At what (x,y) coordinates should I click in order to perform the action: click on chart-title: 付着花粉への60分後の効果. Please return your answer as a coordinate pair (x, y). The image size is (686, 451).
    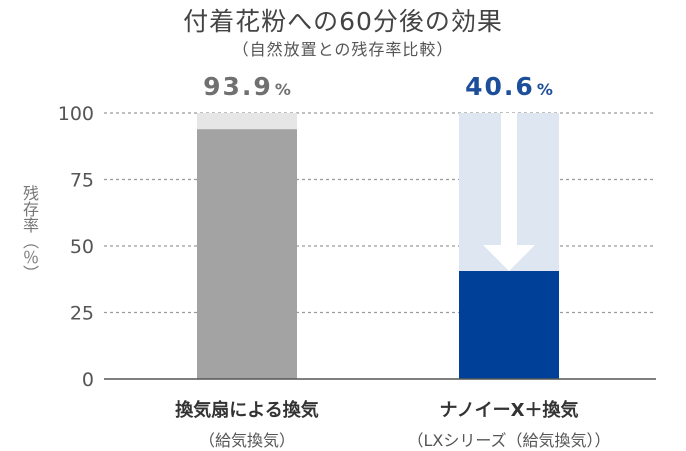
    Looking at the image, I should click on (343, 21).